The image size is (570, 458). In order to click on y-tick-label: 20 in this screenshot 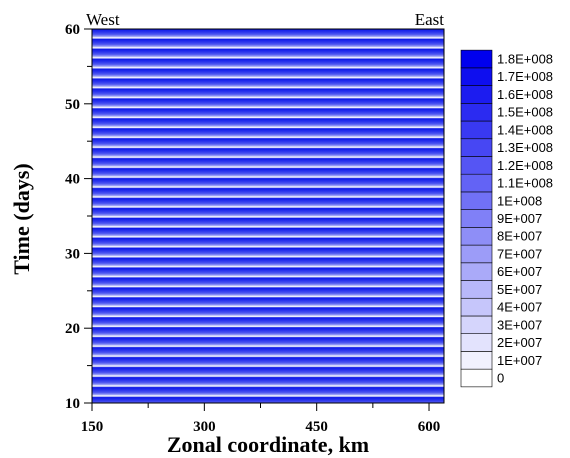, I will do `click(72, 329)`.